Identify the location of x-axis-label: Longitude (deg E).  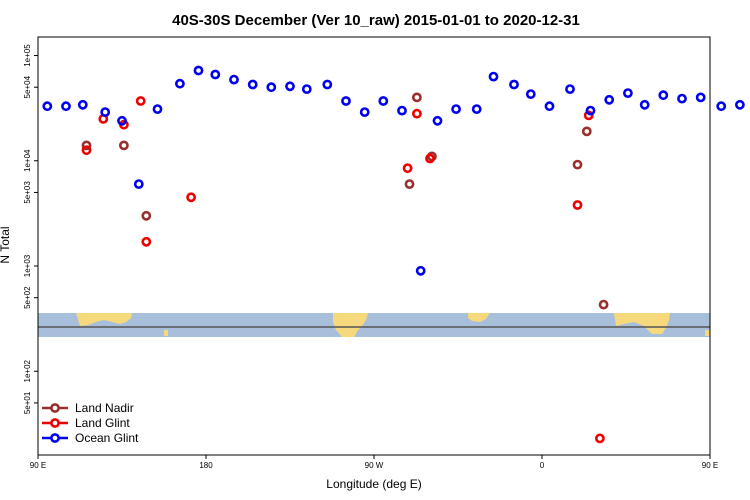
(373, 484).